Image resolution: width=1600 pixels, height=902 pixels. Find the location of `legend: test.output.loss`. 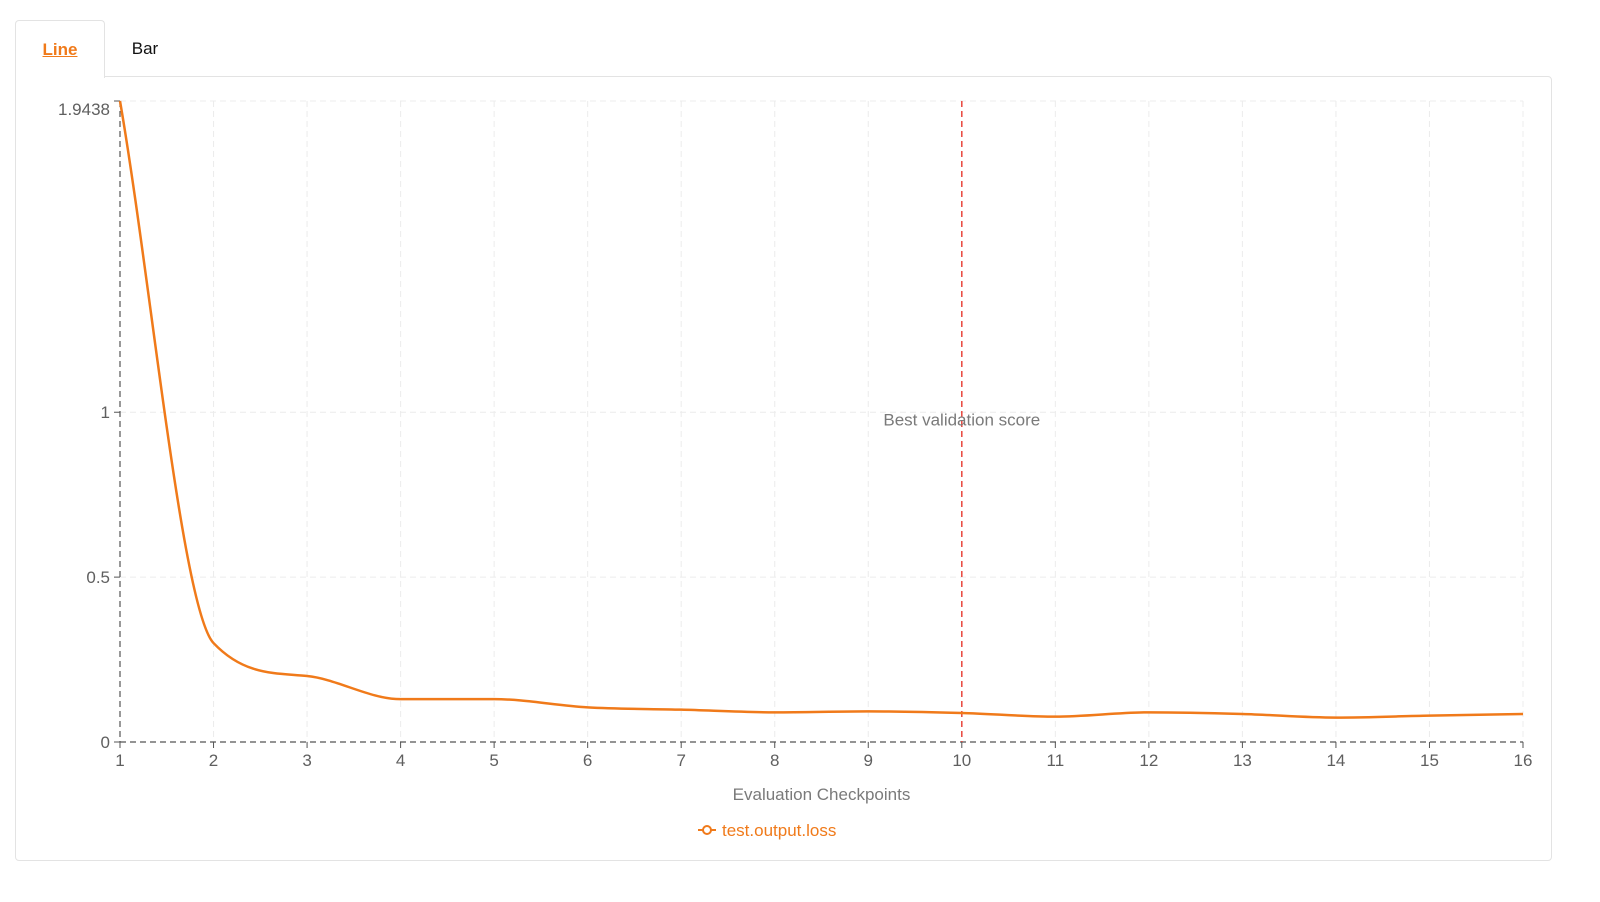

legend: test.output.loss is located at coordinates (767, 830).